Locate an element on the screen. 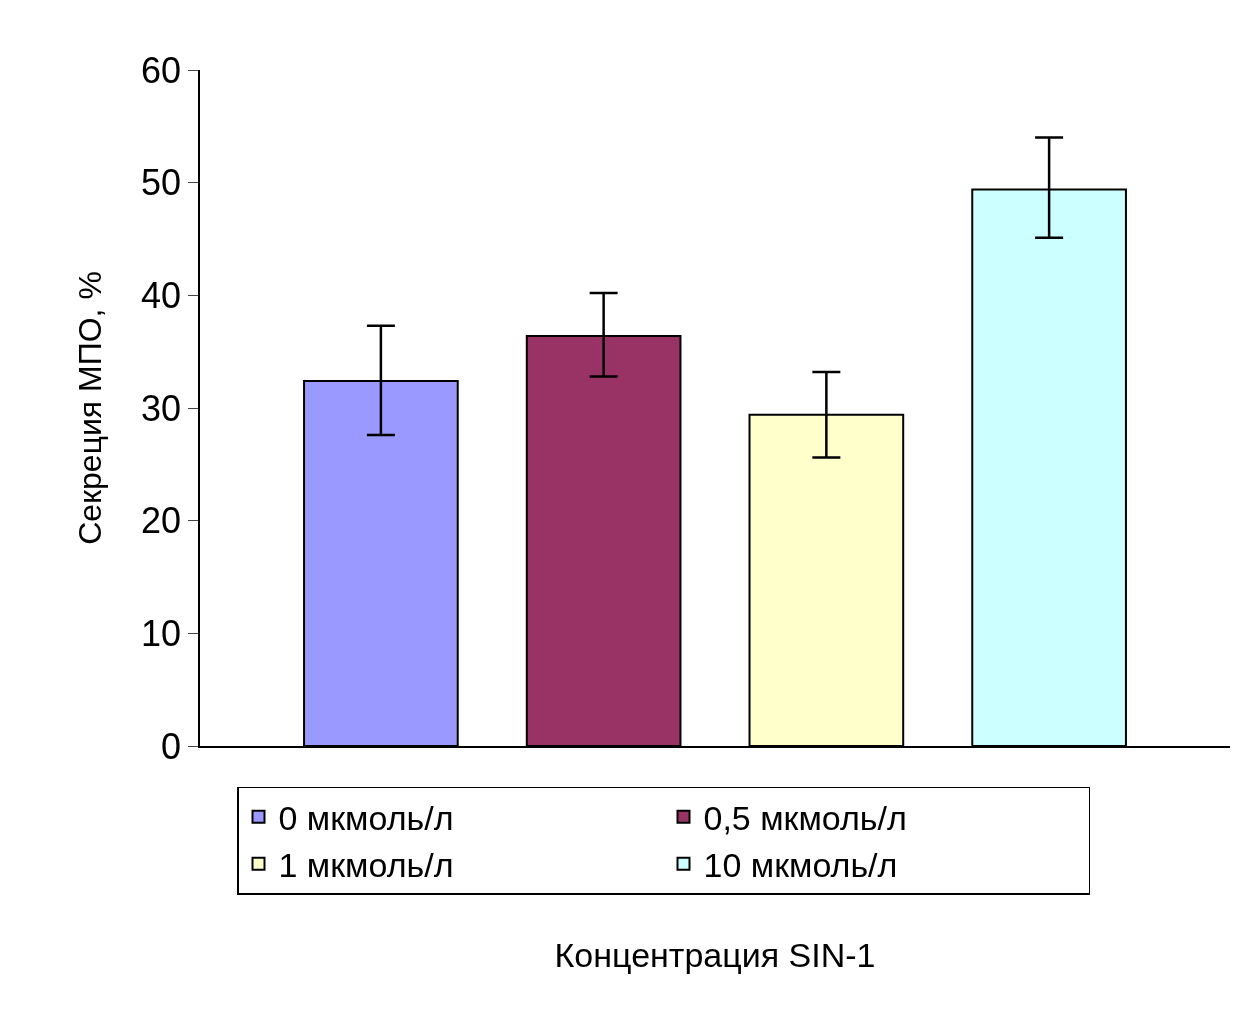 The image size is (1244, 1036). y-tick-label: 40 is located at coordinates (161, 295).